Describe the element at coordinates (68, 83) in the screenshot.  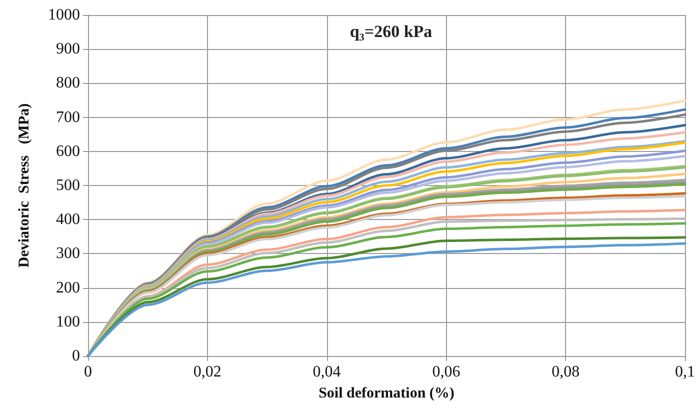
I see `y-tick-label: 800` at that location.